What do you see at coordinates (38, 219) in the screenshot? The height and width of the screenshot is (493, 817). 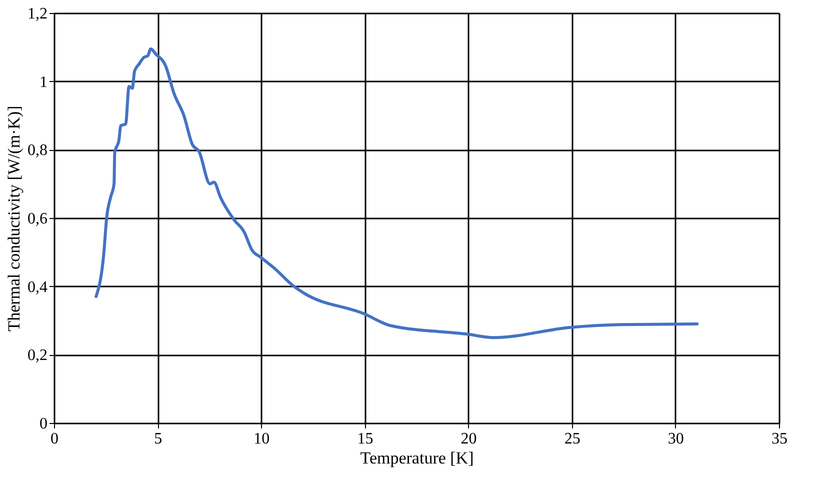 I see `y-tick-label: 0,6` at bounding box center [38, 219].